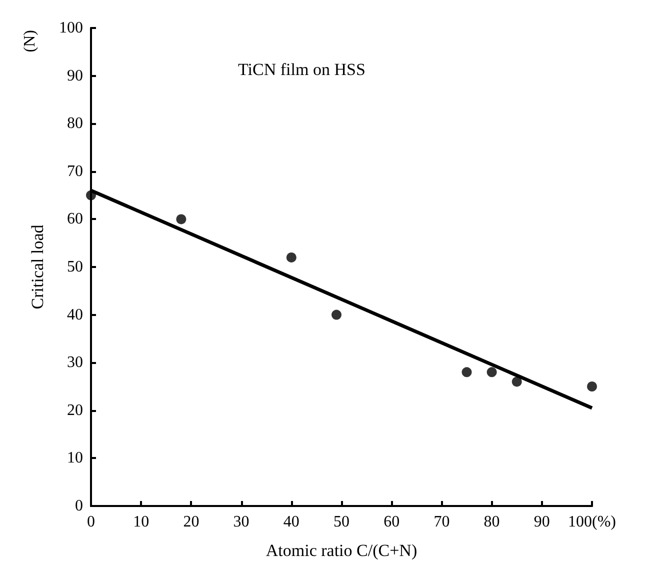  I want to click on x-tick-label: 80, so click(492, 522).